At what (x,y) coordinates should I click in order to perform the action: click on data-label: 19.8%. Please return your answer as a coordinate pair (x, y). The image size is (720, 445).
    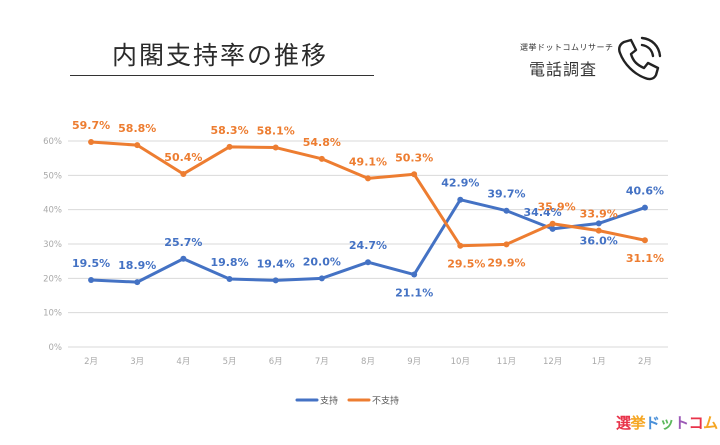
    Looking at the image, I should click on (229, 262).